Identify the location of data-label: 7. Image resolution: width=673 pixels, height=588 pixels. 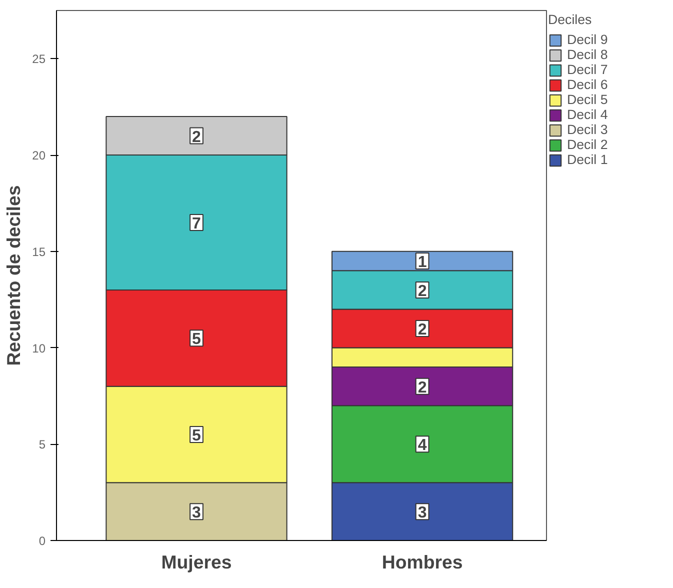
(197, 224).